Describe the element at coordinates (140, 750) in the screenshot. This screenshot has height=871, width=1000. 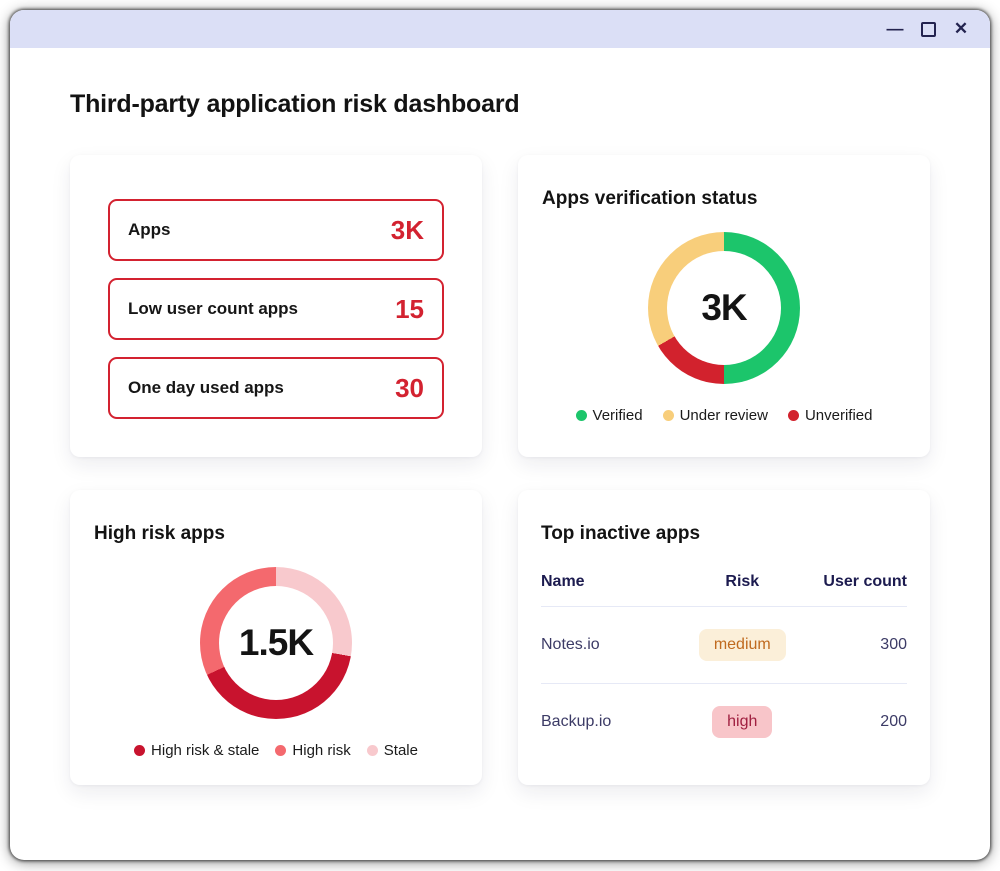
I see `legend-dot-high-risk-and-stale` at that location.